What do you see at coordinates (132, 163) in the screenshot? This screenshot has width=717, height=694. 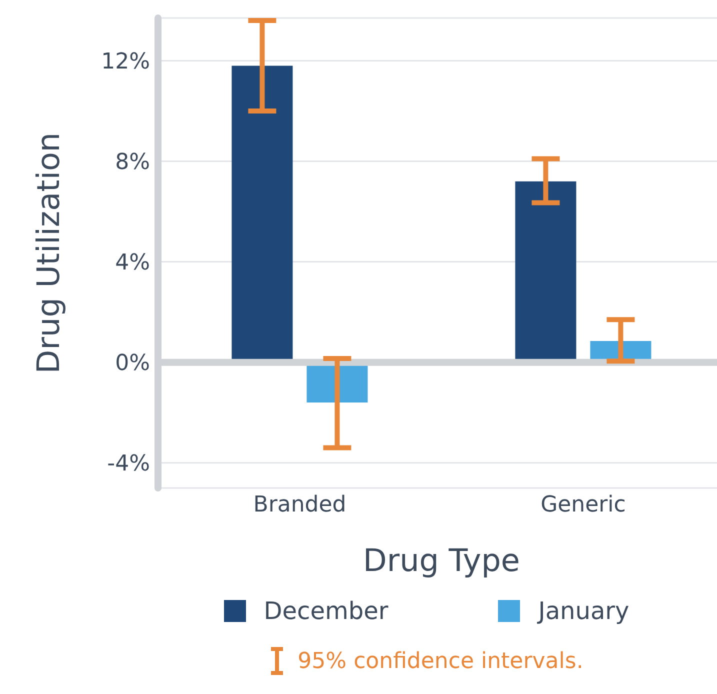 I see `y-tick-label: 8%` at bounding box center [132, 163].